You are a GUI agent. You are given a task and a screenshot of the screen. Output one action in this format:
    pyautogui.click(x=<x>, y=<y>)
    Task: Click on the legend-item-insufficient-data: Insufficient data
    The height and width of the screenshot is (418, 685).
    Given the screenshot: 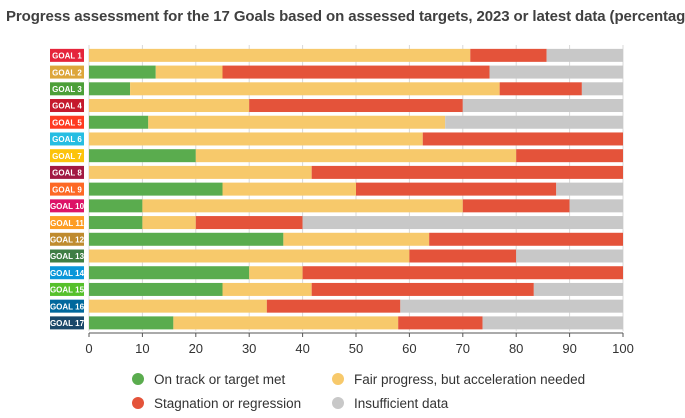 What is the action you would take?
    pyautogui.click(x=390, y=403)
    